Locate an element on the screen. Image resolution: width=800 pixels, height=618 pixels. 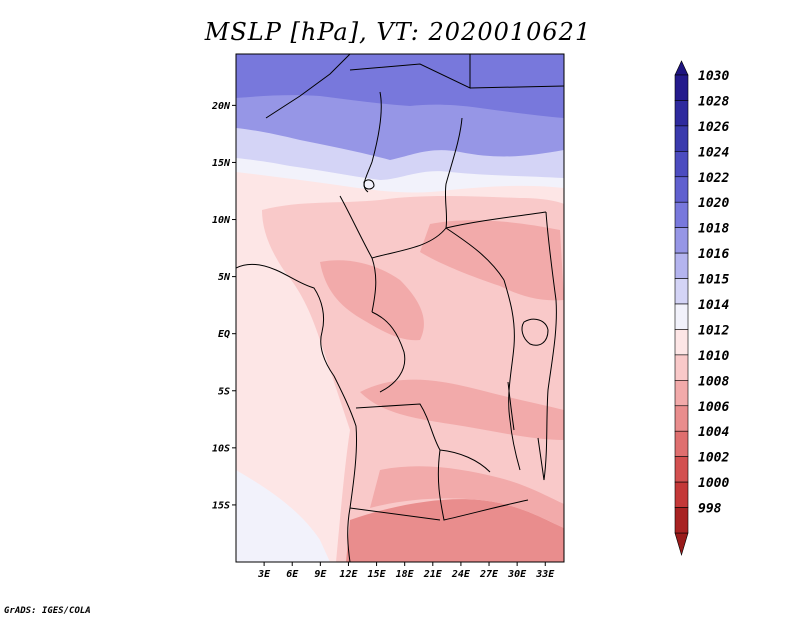
border-zambia is located at coordinates (483, 485).